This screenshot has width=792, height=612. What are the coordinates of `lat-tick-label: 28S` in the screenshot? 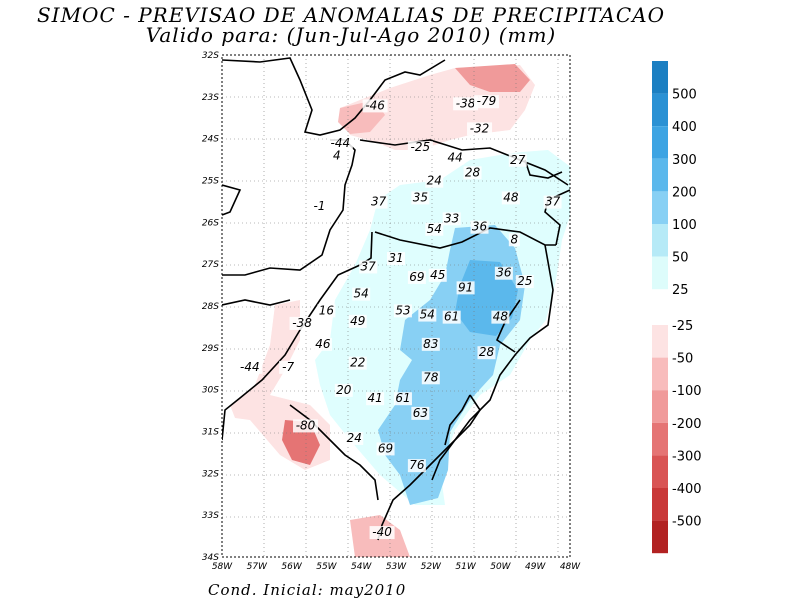 It's located at (210, 307).